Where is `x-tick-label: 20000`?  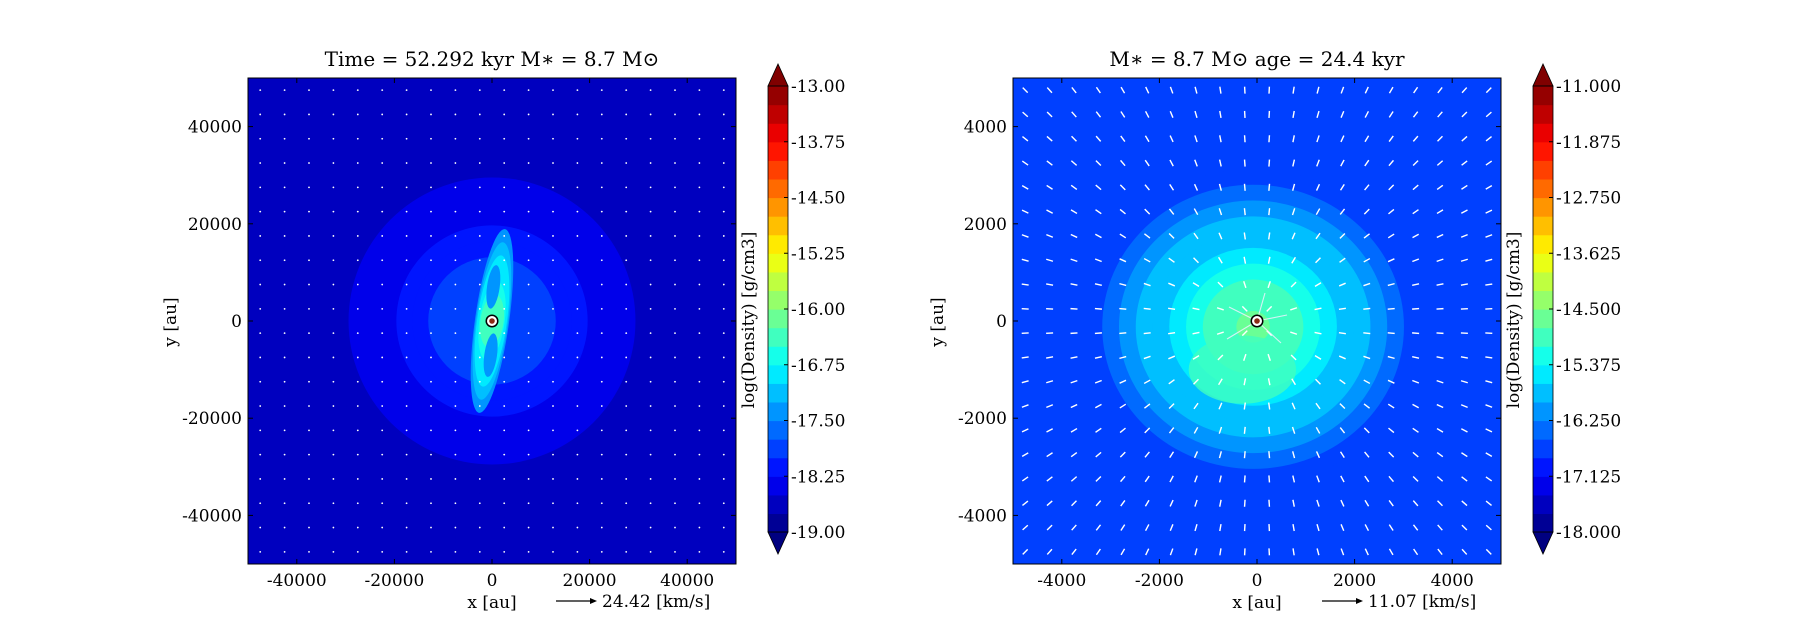
x-tick-label: 20000 is located at coordinates (590, 581).